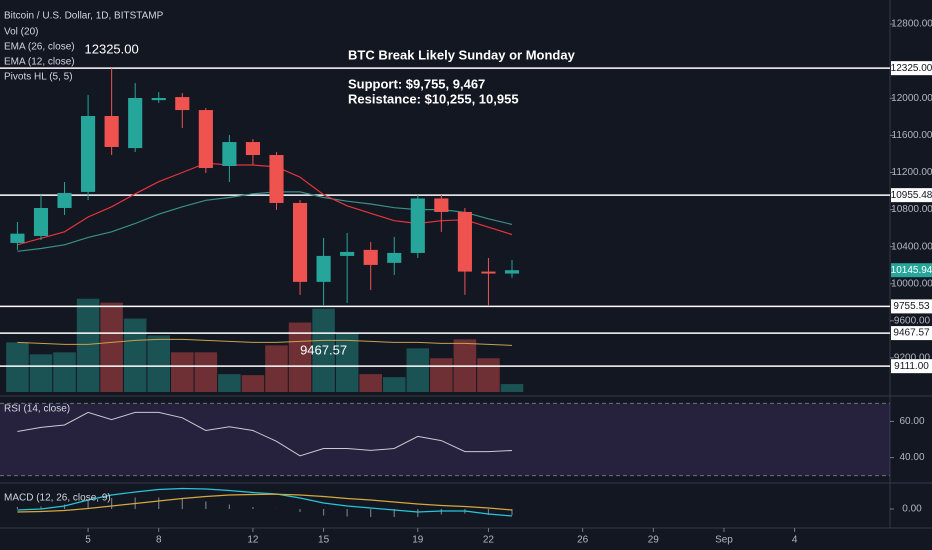 This screenshot has height=550, width=932. What do you see at coordinates (265, 502) in the screenshot?
I see `macd-line` at bounding box center [265, 502].